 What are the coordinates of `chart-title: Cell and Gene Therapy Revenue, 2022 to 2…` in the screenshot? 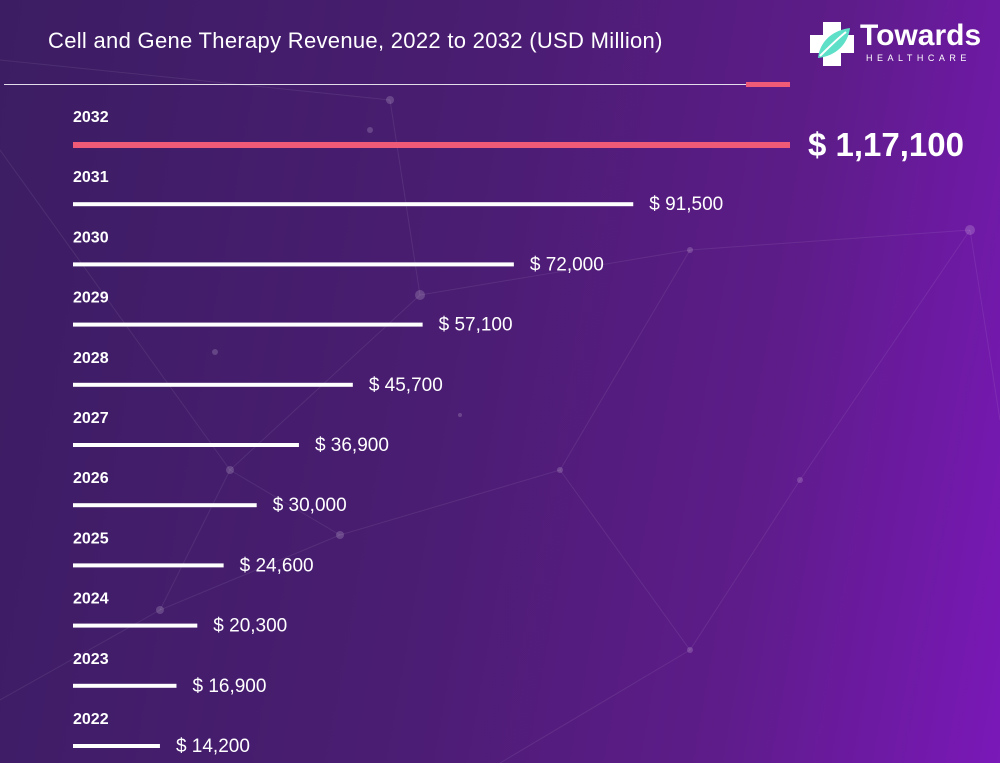 It's located at (355, 40).